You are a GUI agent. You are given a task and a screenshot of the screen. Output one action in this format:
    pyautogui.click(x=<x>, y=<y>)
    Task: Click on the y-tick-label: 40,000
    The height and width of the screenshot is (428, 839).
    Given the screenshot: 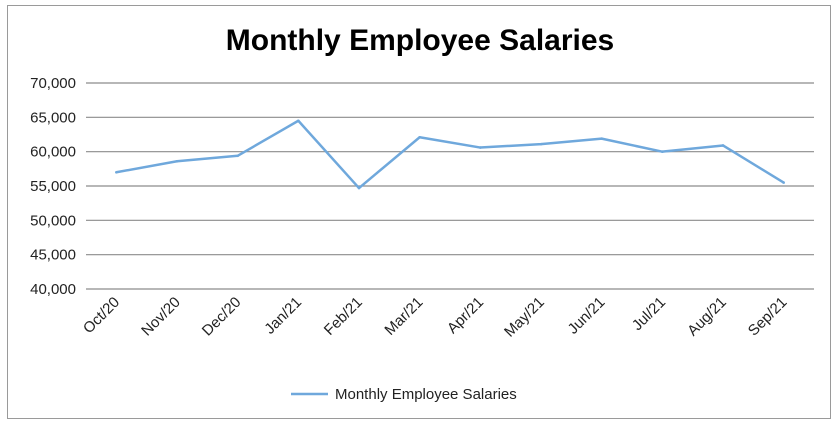 What is the action you would take?
    pyautogui.click(x=53, y=289)
    